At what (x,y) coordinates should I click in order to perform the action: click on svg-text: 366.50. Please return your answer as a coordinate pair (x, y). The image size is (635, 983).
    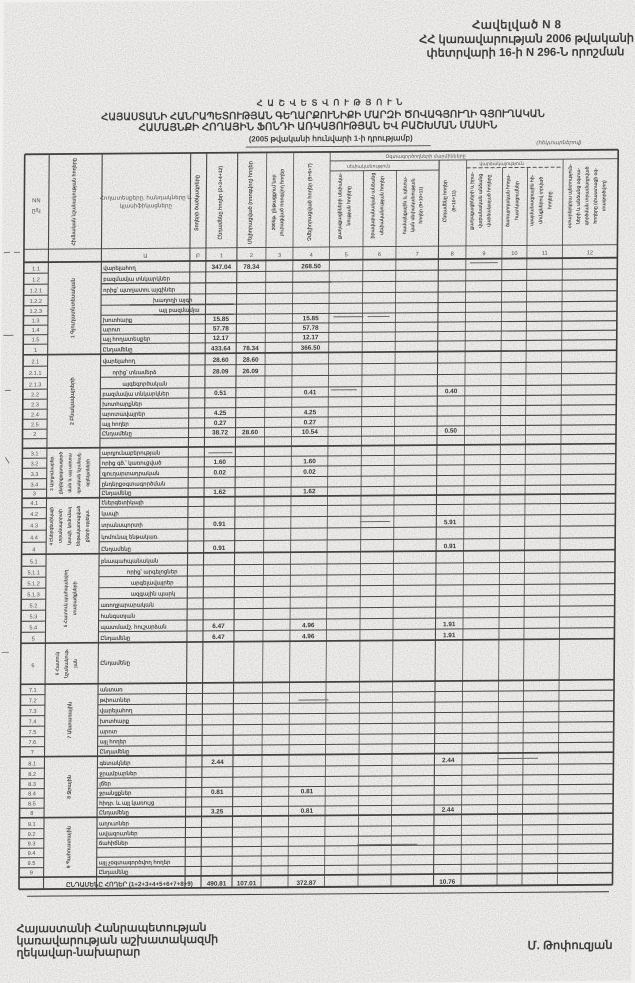
    Looking at the image, I should click on (311, 348).